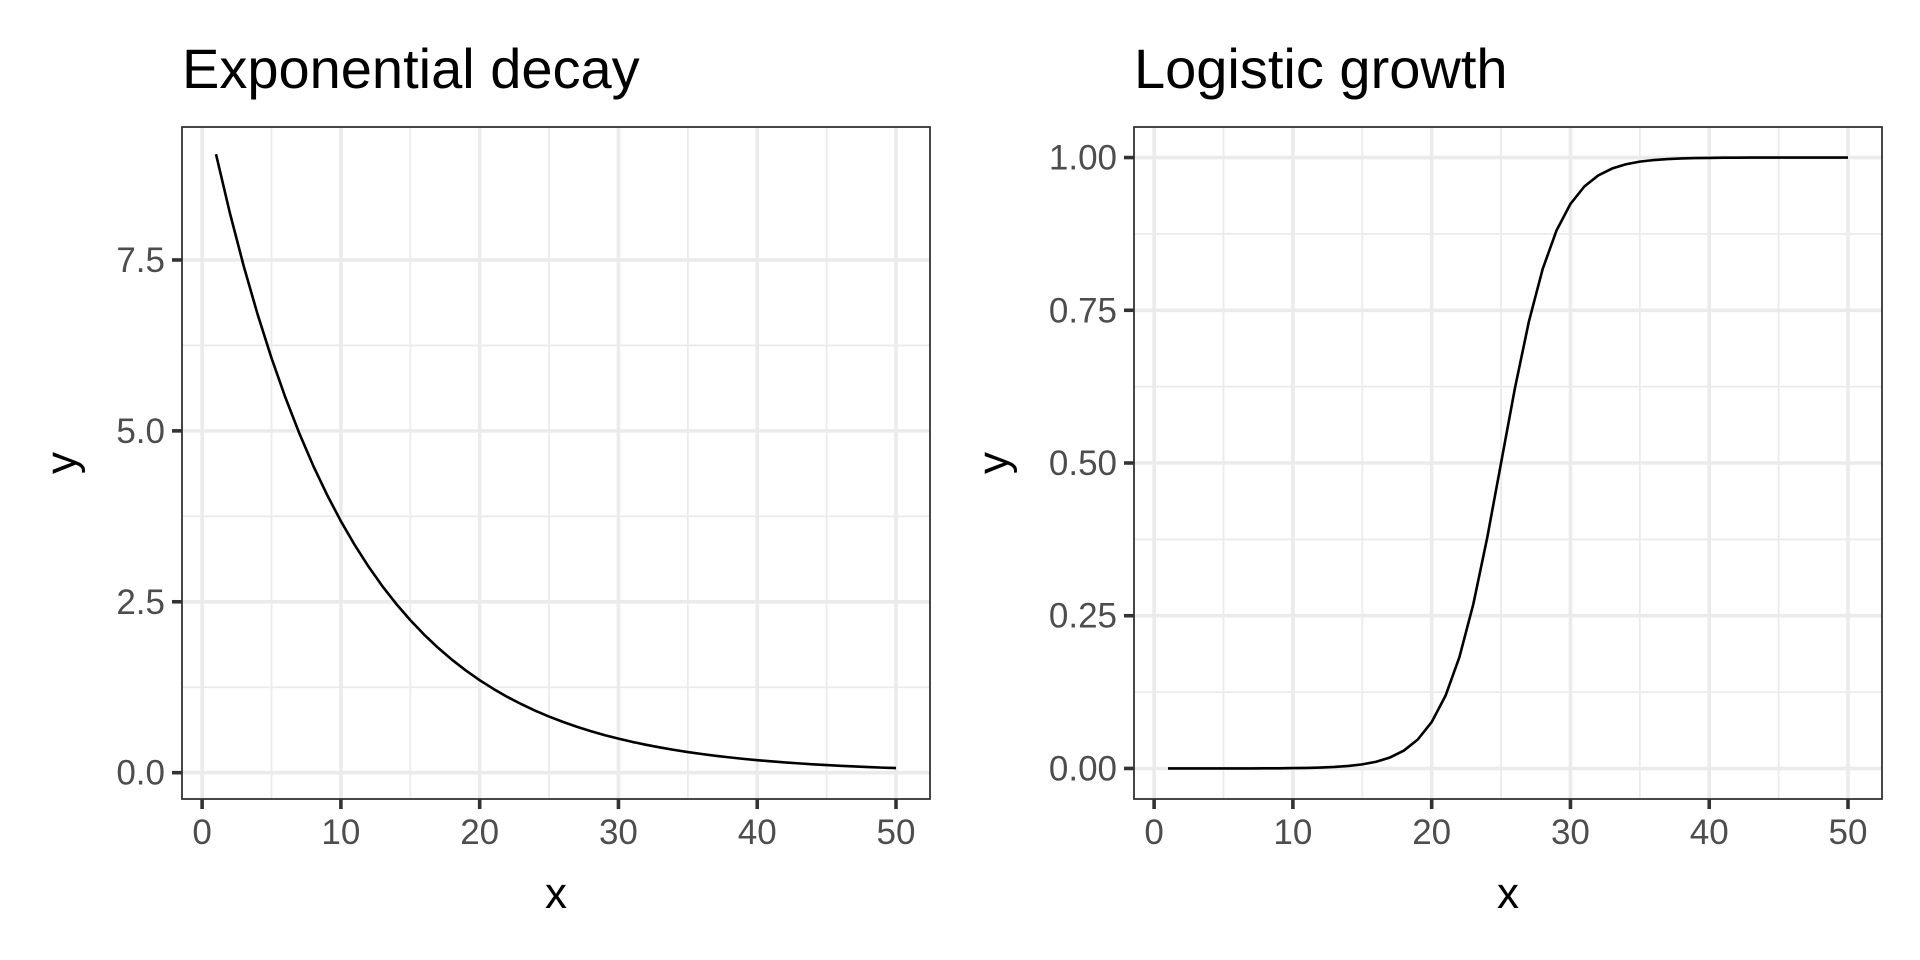 The height and width of the screenshot is (960, 1920). What do you see at coordinates (140, 431) in the screenshot?
I see `y-tick-label: 5.0` at bounding box center [140, 431].